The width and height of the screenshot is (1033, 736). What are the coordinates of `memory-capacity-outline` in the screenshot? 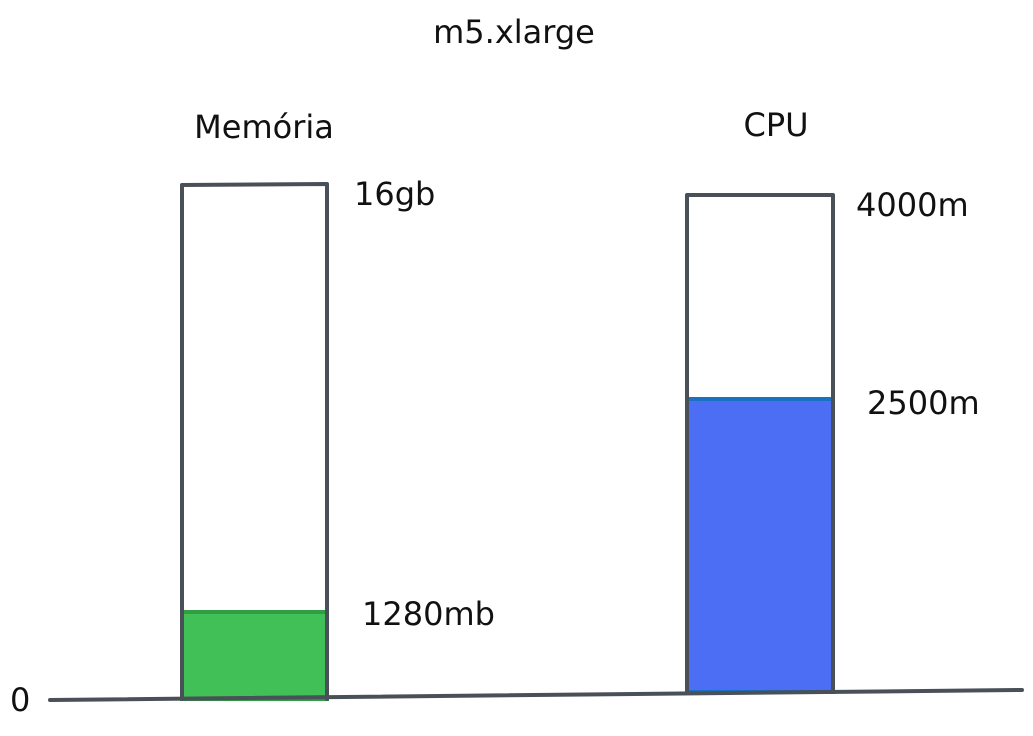 It's located at (254, 441).